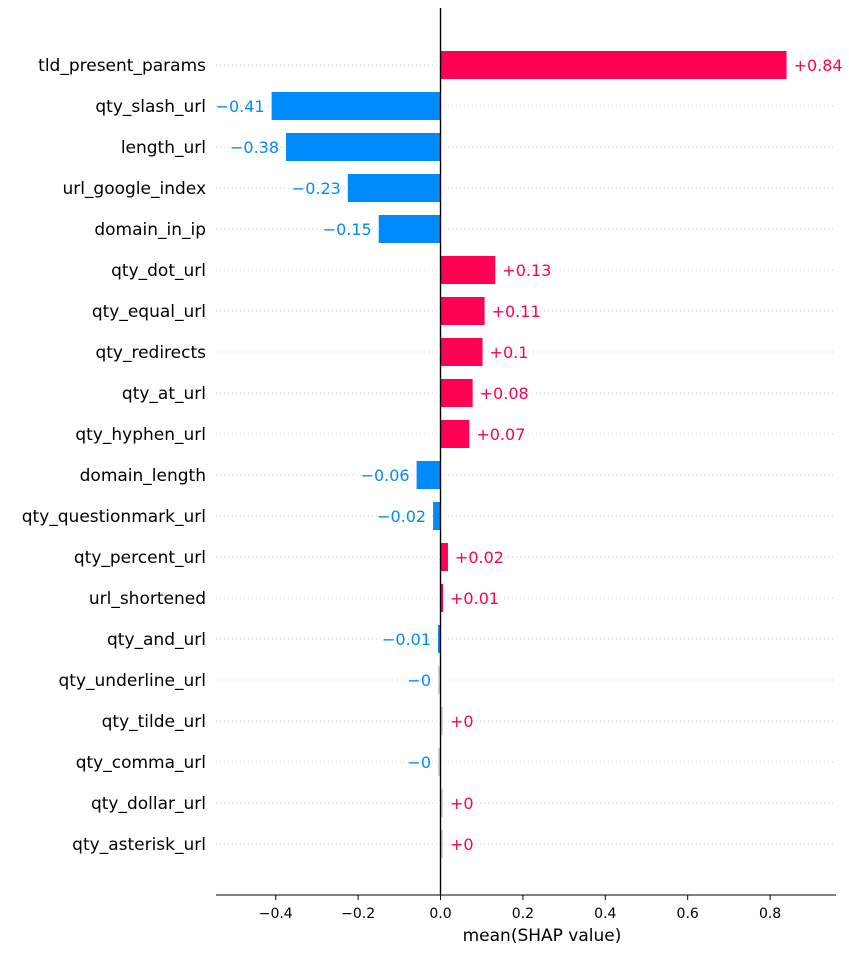  Describe the element at coordinates (500, 434) in the screenshot. I see `value-label: +0.07` at that location.